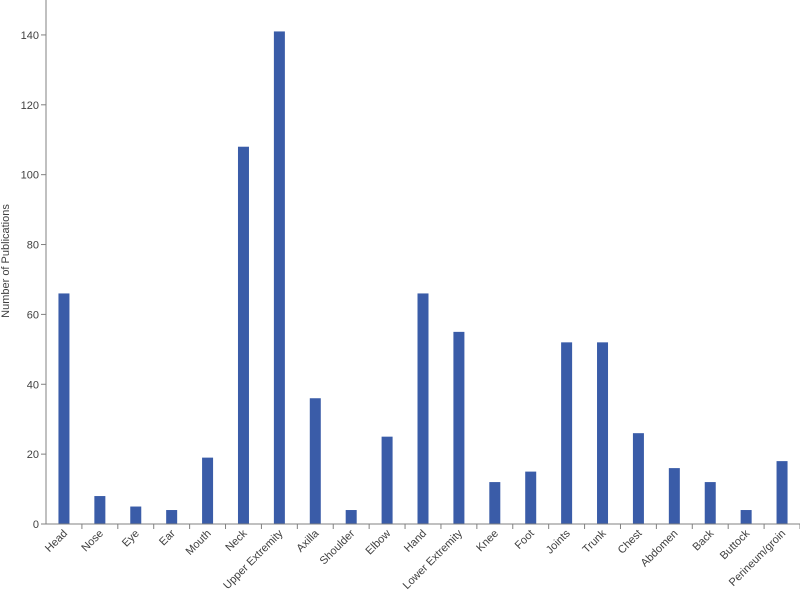 The width and height of the screenshot is (800, 595). Describe the element at coordinates (199, 543) in the screenshot. I see `x-tick-label-mouth: Mouth` at that location.